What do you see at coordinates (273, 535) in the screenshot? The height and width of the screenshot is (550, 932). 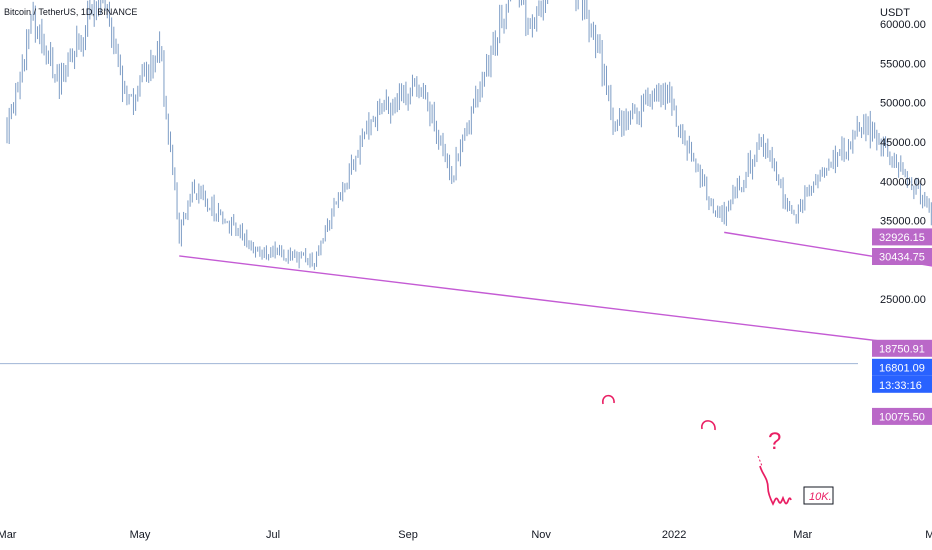 I see `x-tick-label: Jul` at bounding box center [273, 535].